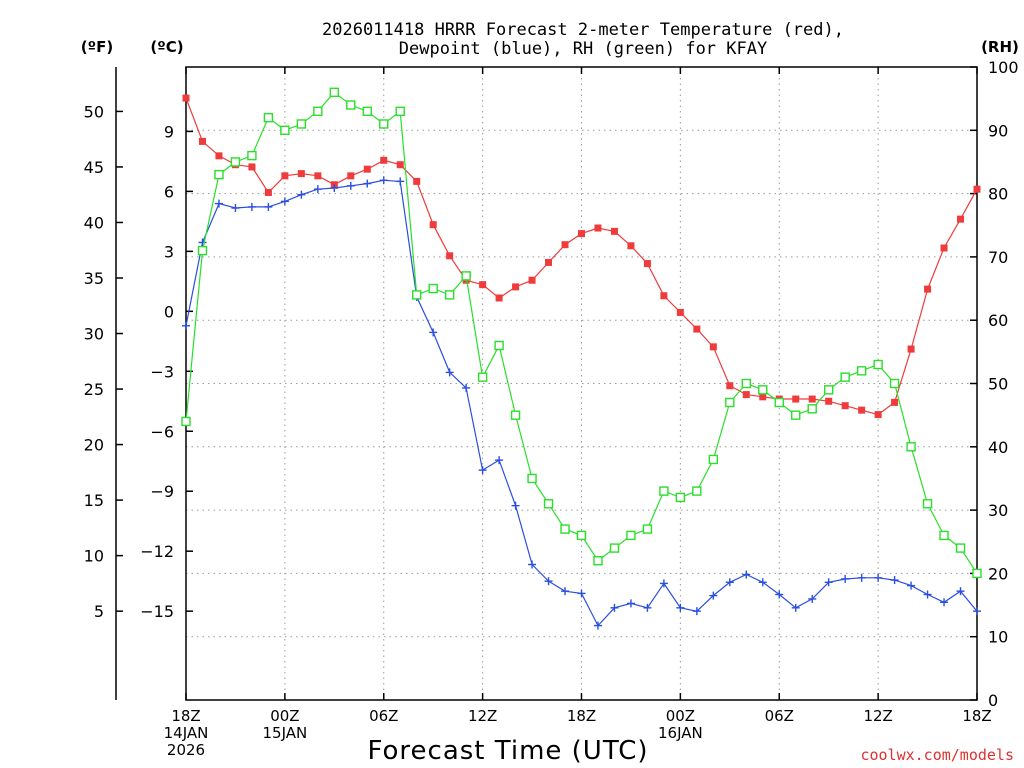 This screenshot has height=768, width=1024. I want to click on rh-tick-label: 0, so click(993, 700).